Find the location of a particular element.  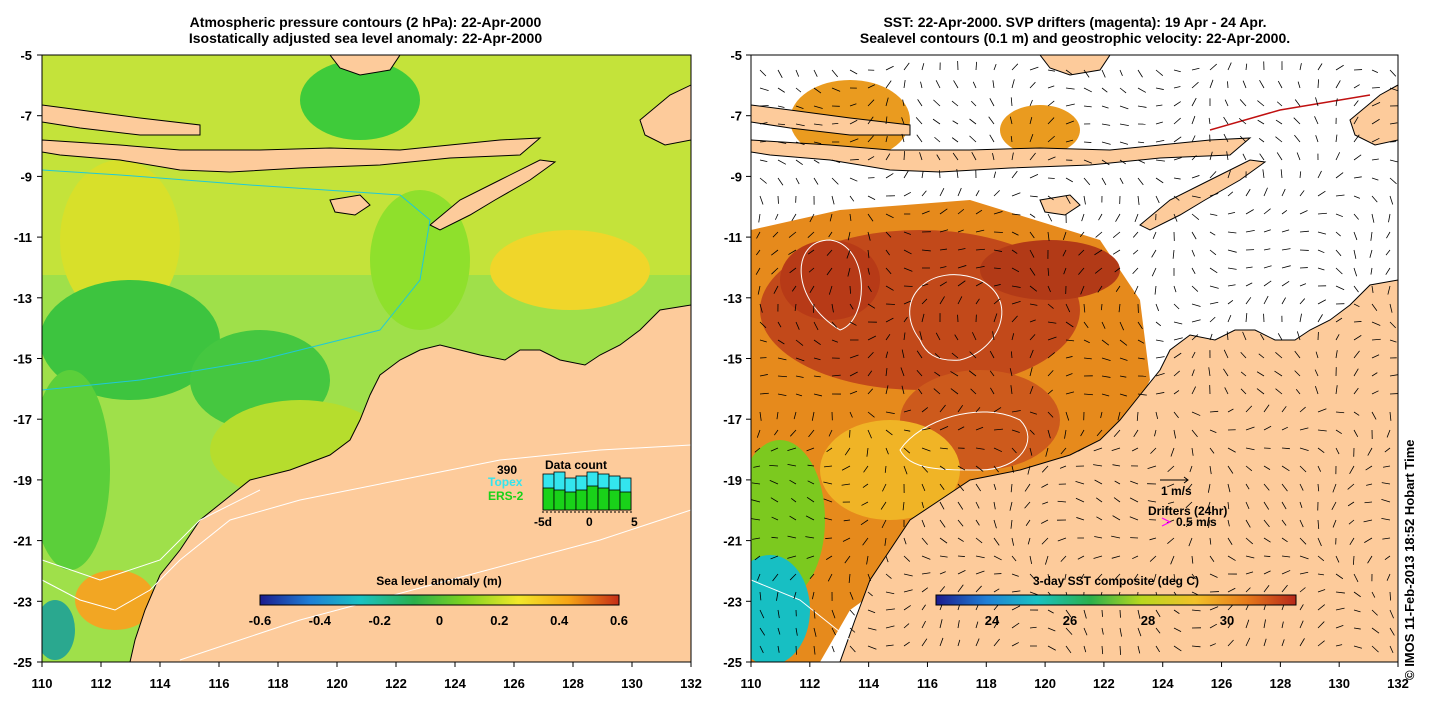

y-tick-label: -7 is located at coordinates (26, 116).